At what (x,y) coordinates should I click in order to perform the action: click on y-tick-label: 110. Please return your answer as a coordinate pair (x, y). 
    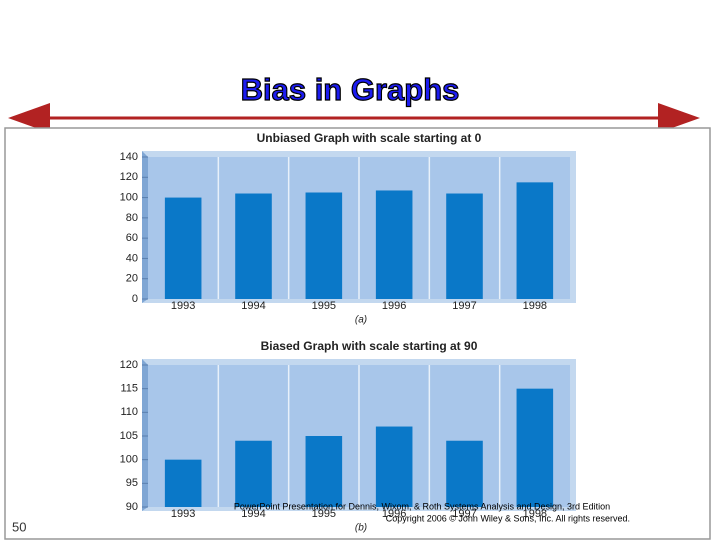
    Looking at the image, I should click on (129, 412).